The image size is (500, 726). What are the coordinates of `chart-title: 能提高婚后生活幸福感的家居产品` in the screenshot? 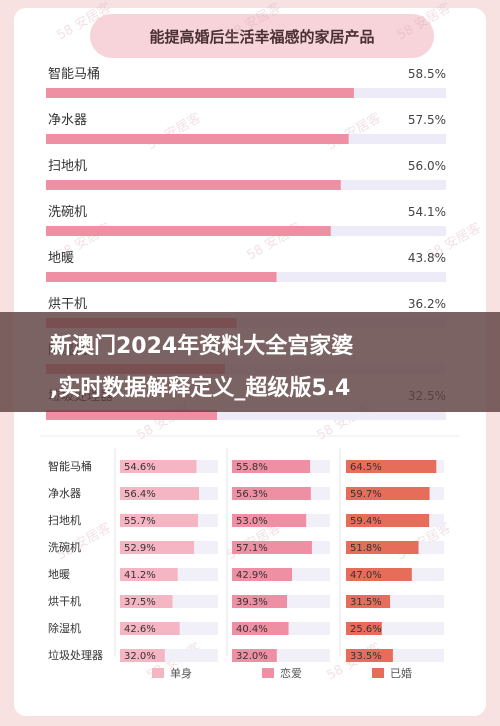 It's located at (262, 36).